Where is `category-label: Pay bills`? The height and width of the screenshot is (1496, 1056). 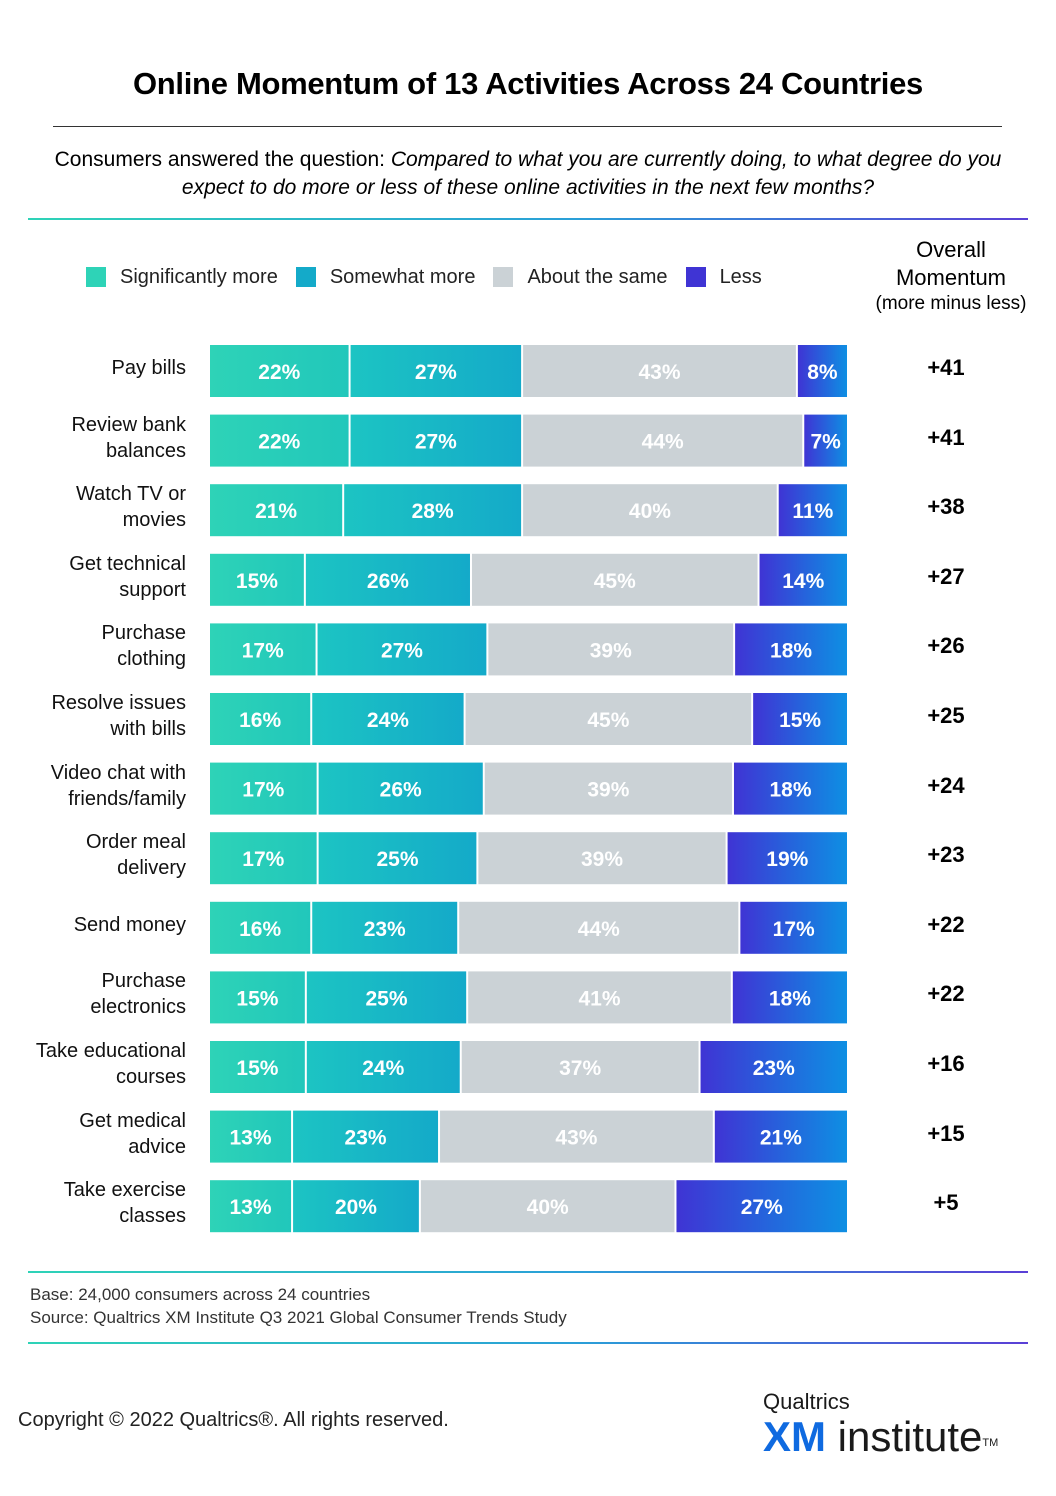
category-label: Pay bills is located at coordinates (148, 368).